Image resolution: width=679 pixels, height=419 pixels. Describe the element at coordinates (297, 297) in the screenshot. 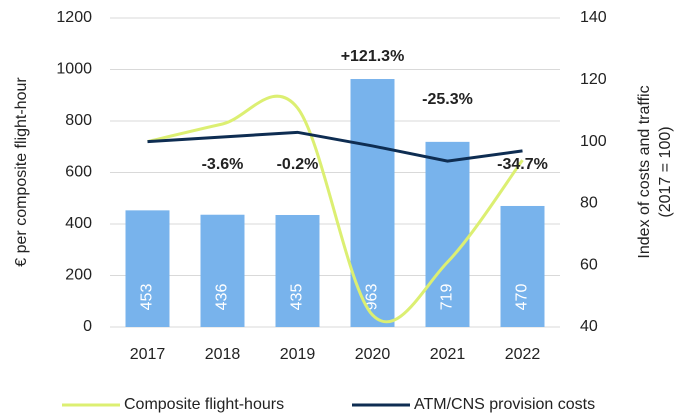

I see `bar-value-label: 435` at that location.